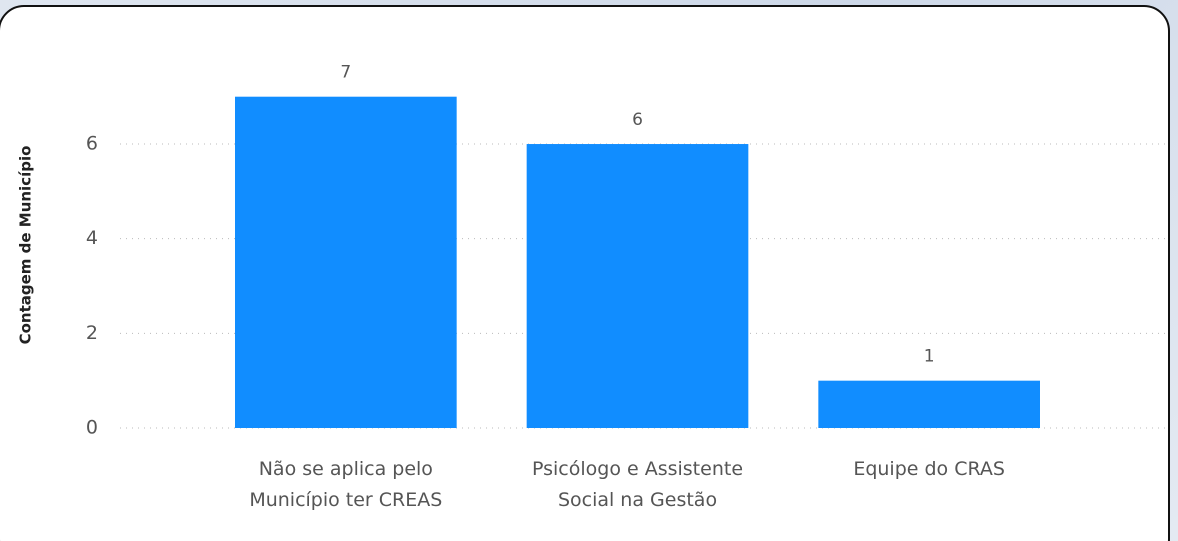 The height and width of the screenshot is (541, 1178). What do you see at coordinates (26, 245) in the screenshot?
I see `y-axis-title: Contagem de Município` at bounding box center [26, 245].